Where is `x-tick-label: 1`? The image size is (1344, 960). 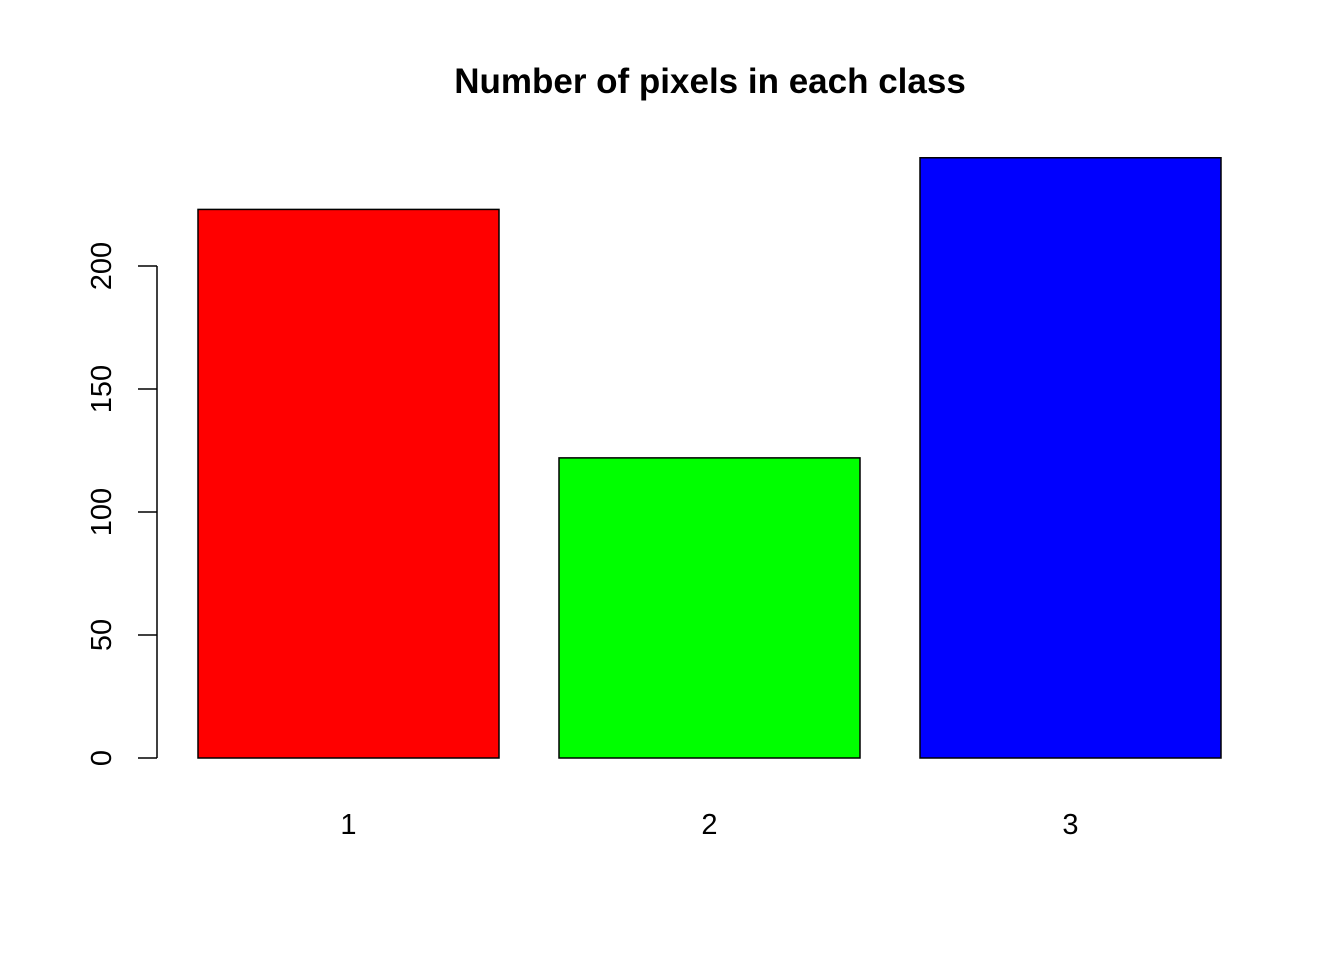
x-tick-label: 1 is located at coordinates (348, 825).